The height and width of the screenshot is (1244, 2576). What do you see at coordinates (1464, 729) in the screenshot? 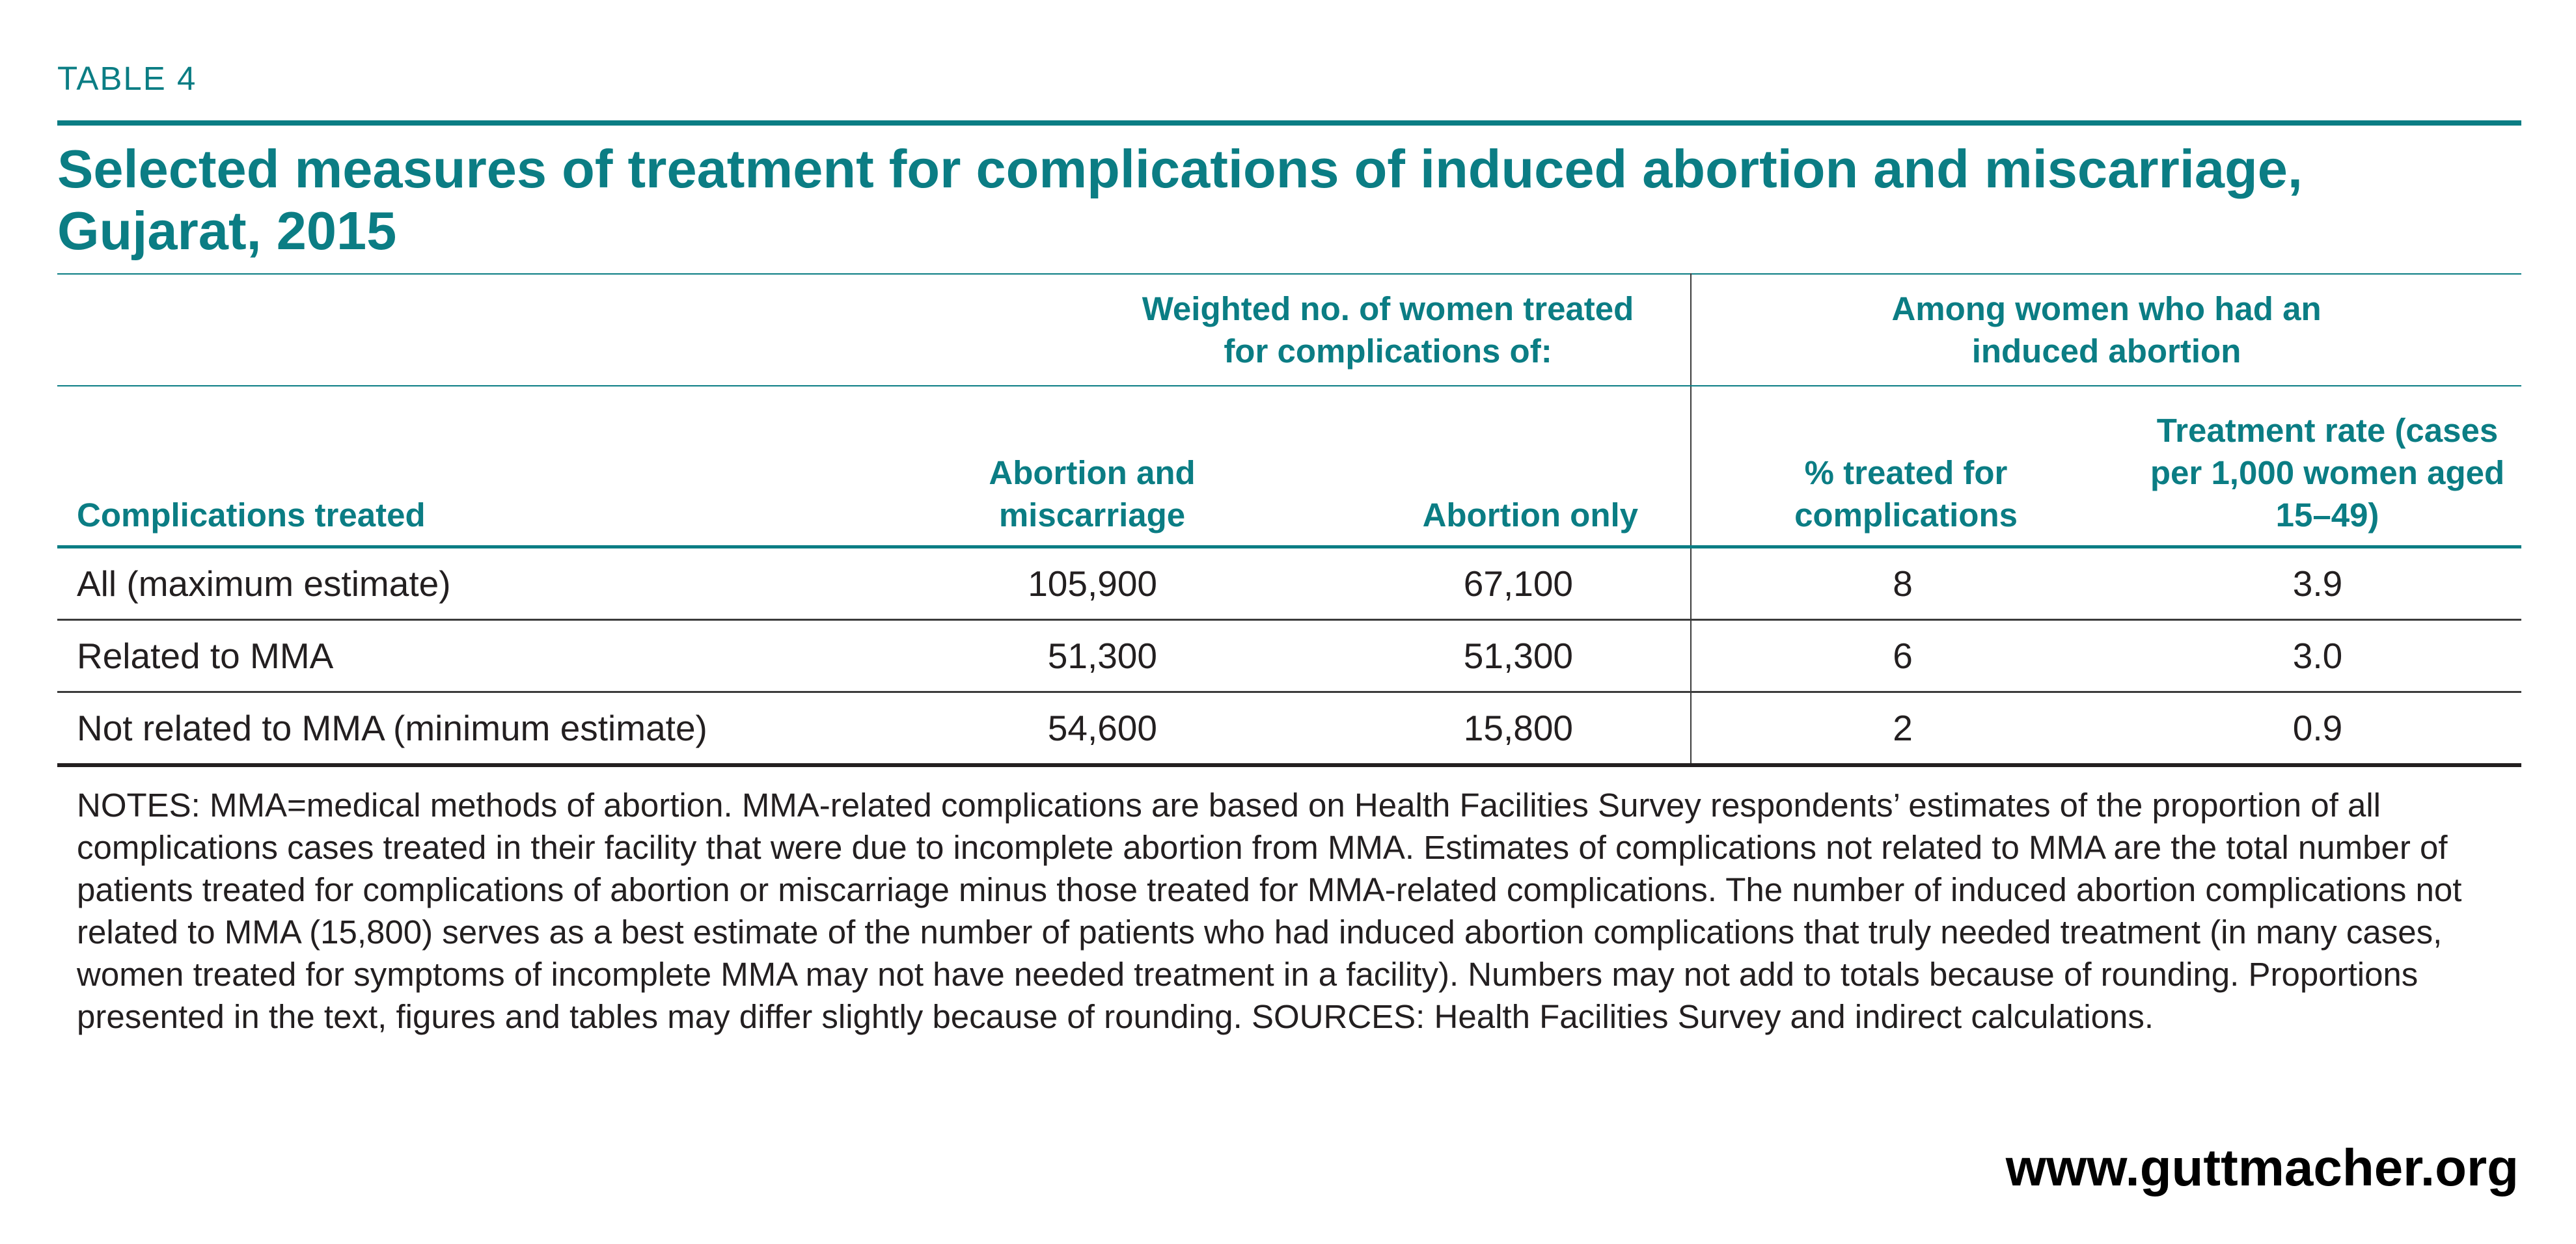
I see `cell-abortion-only: 15,800` at bounding box center [1464, 729].